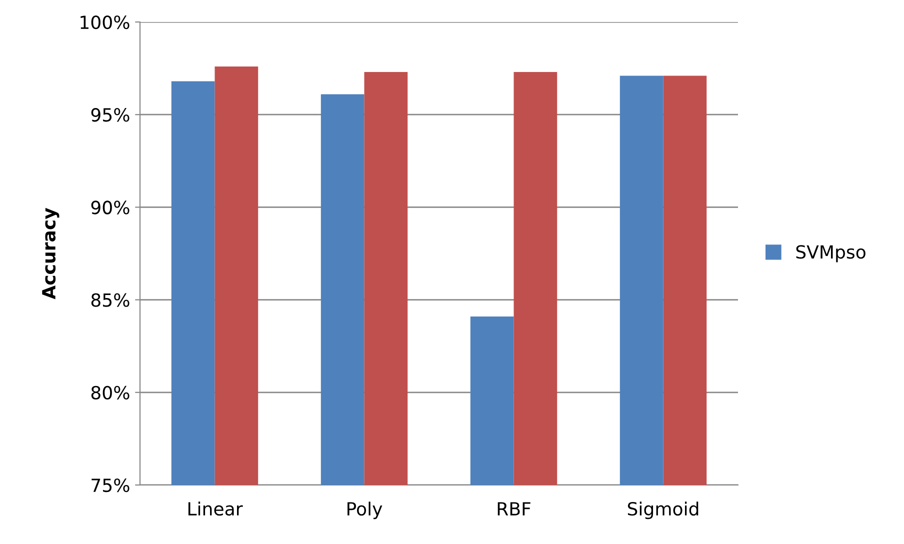 Image resolution: width=904 pixels, height=544 pixels. I want to click on y-tick-label: 75%, so click(111, 485).